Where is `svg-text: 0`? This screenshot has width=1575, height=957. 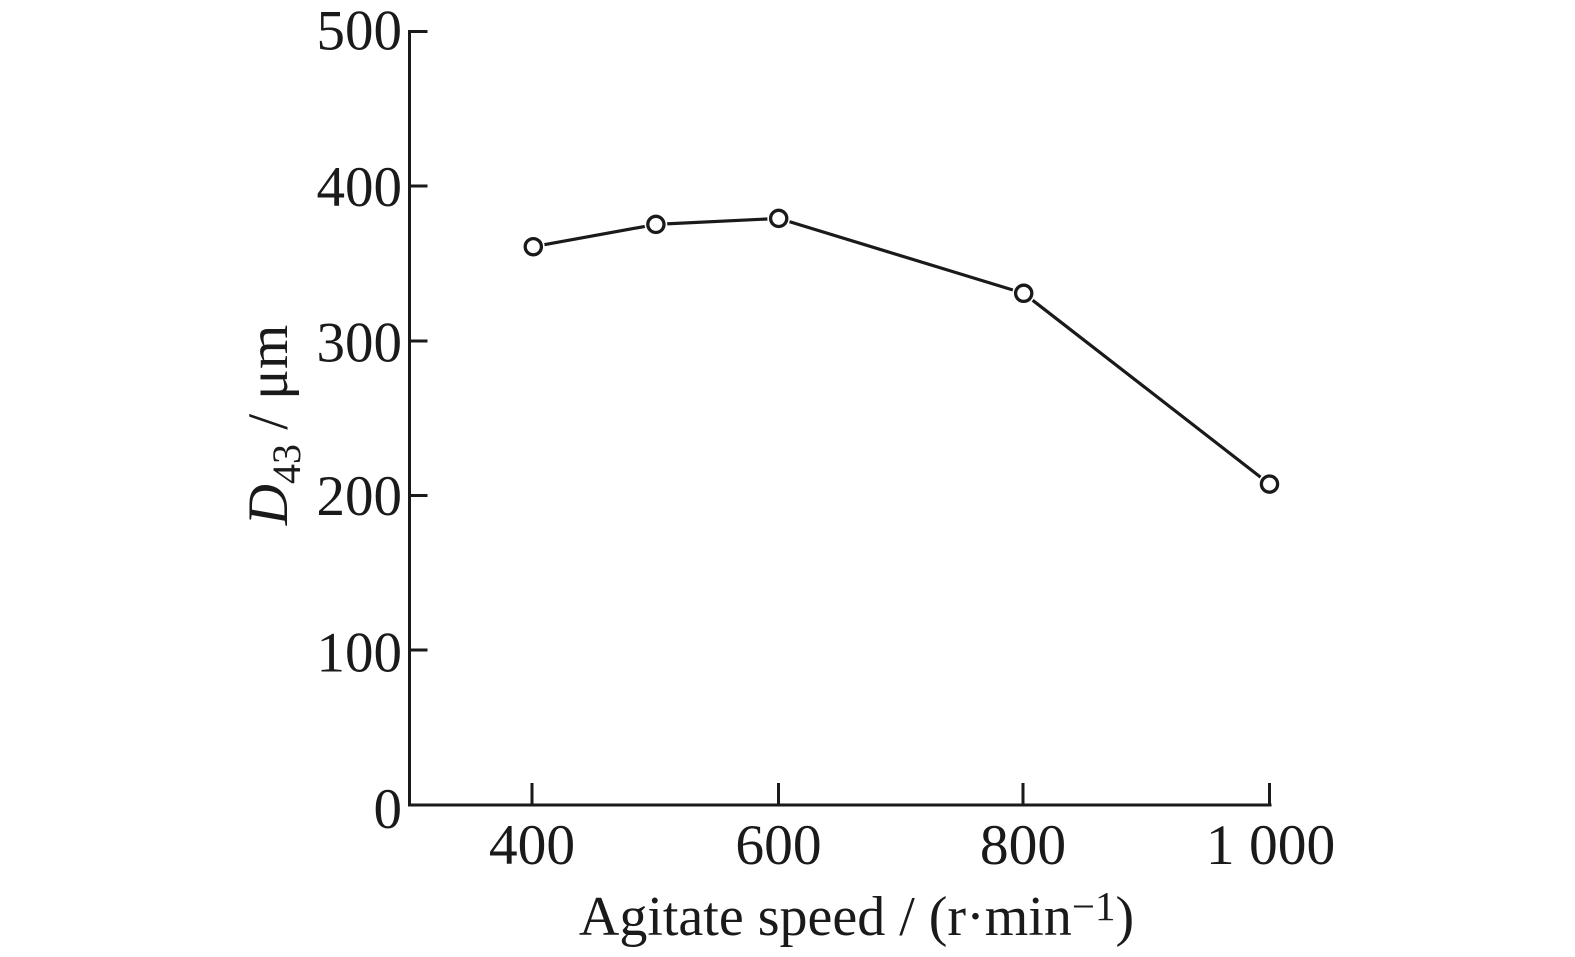 svg-text: 0 is located at coordinates (388, 809).